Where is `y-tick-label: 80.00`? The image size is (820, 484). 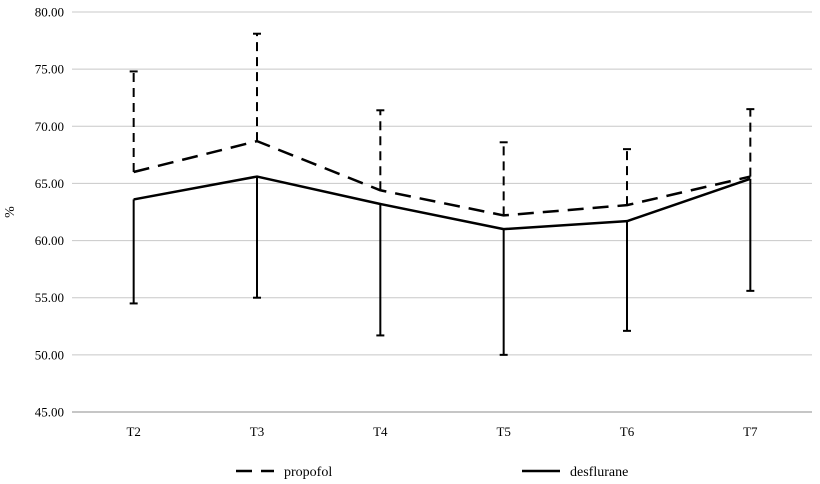
y-tick-label: 80.00 is located at coordinates (49, 12).